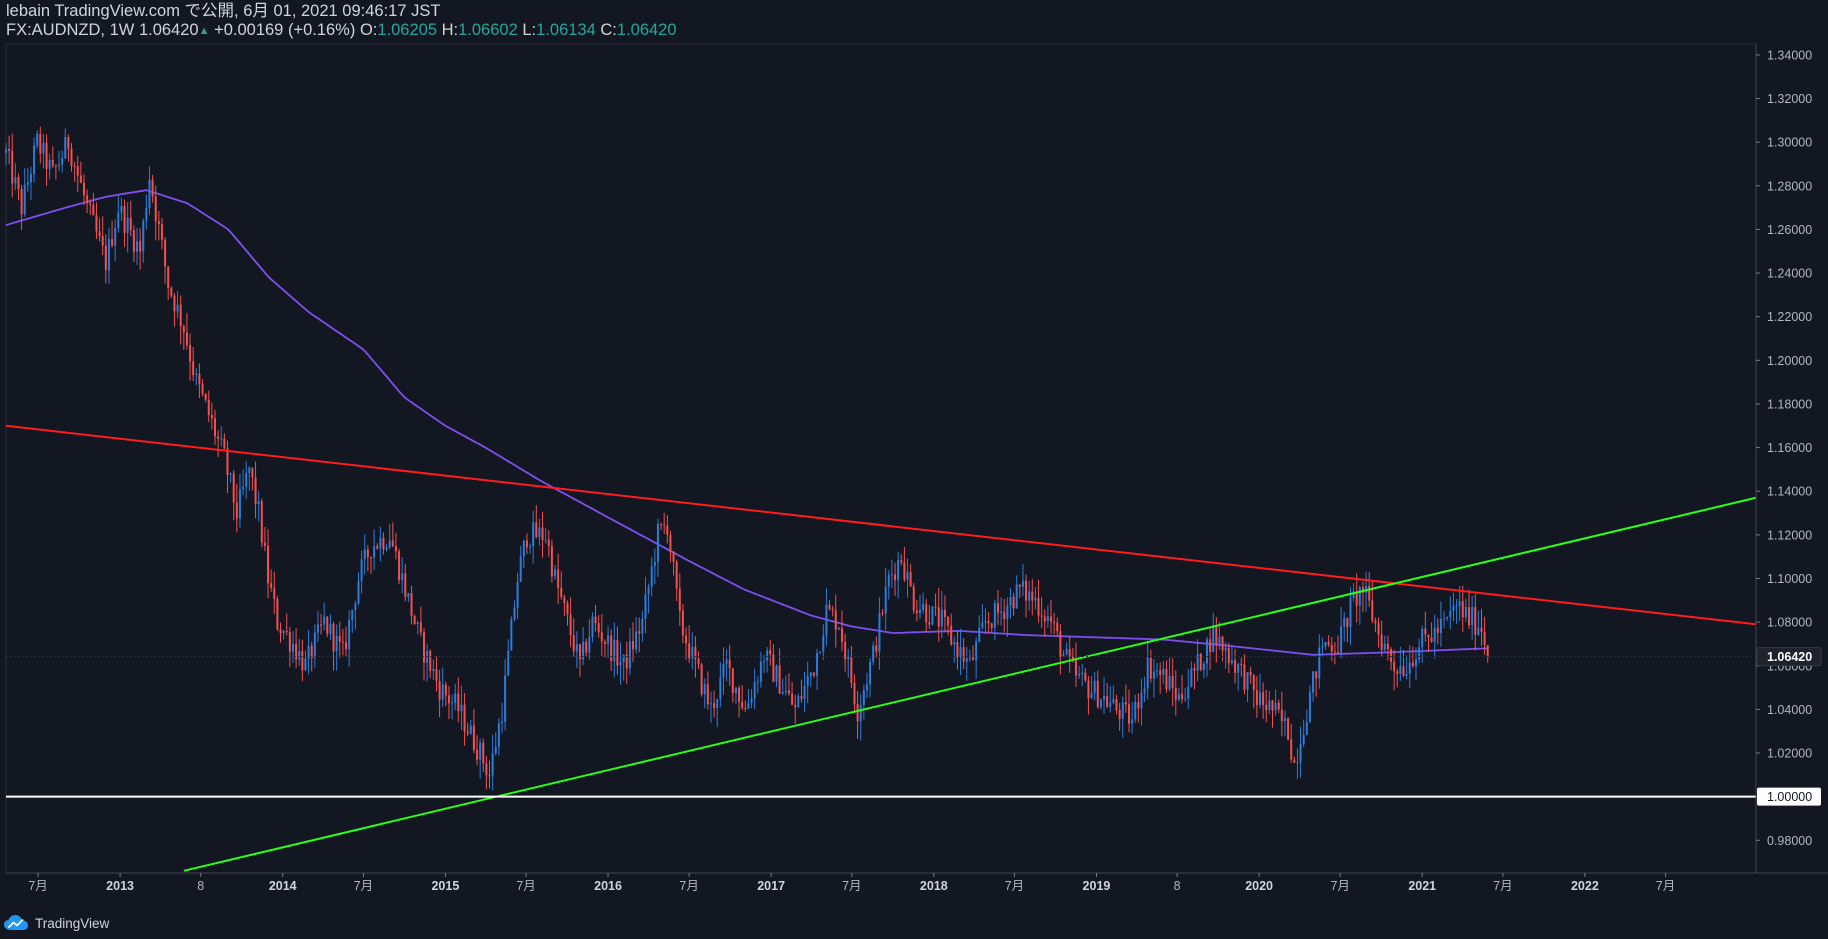  What do you see at coordinates (122, 30) in the screenshot?
I see `interval-label: 1W` at bounding box center [122, 30].